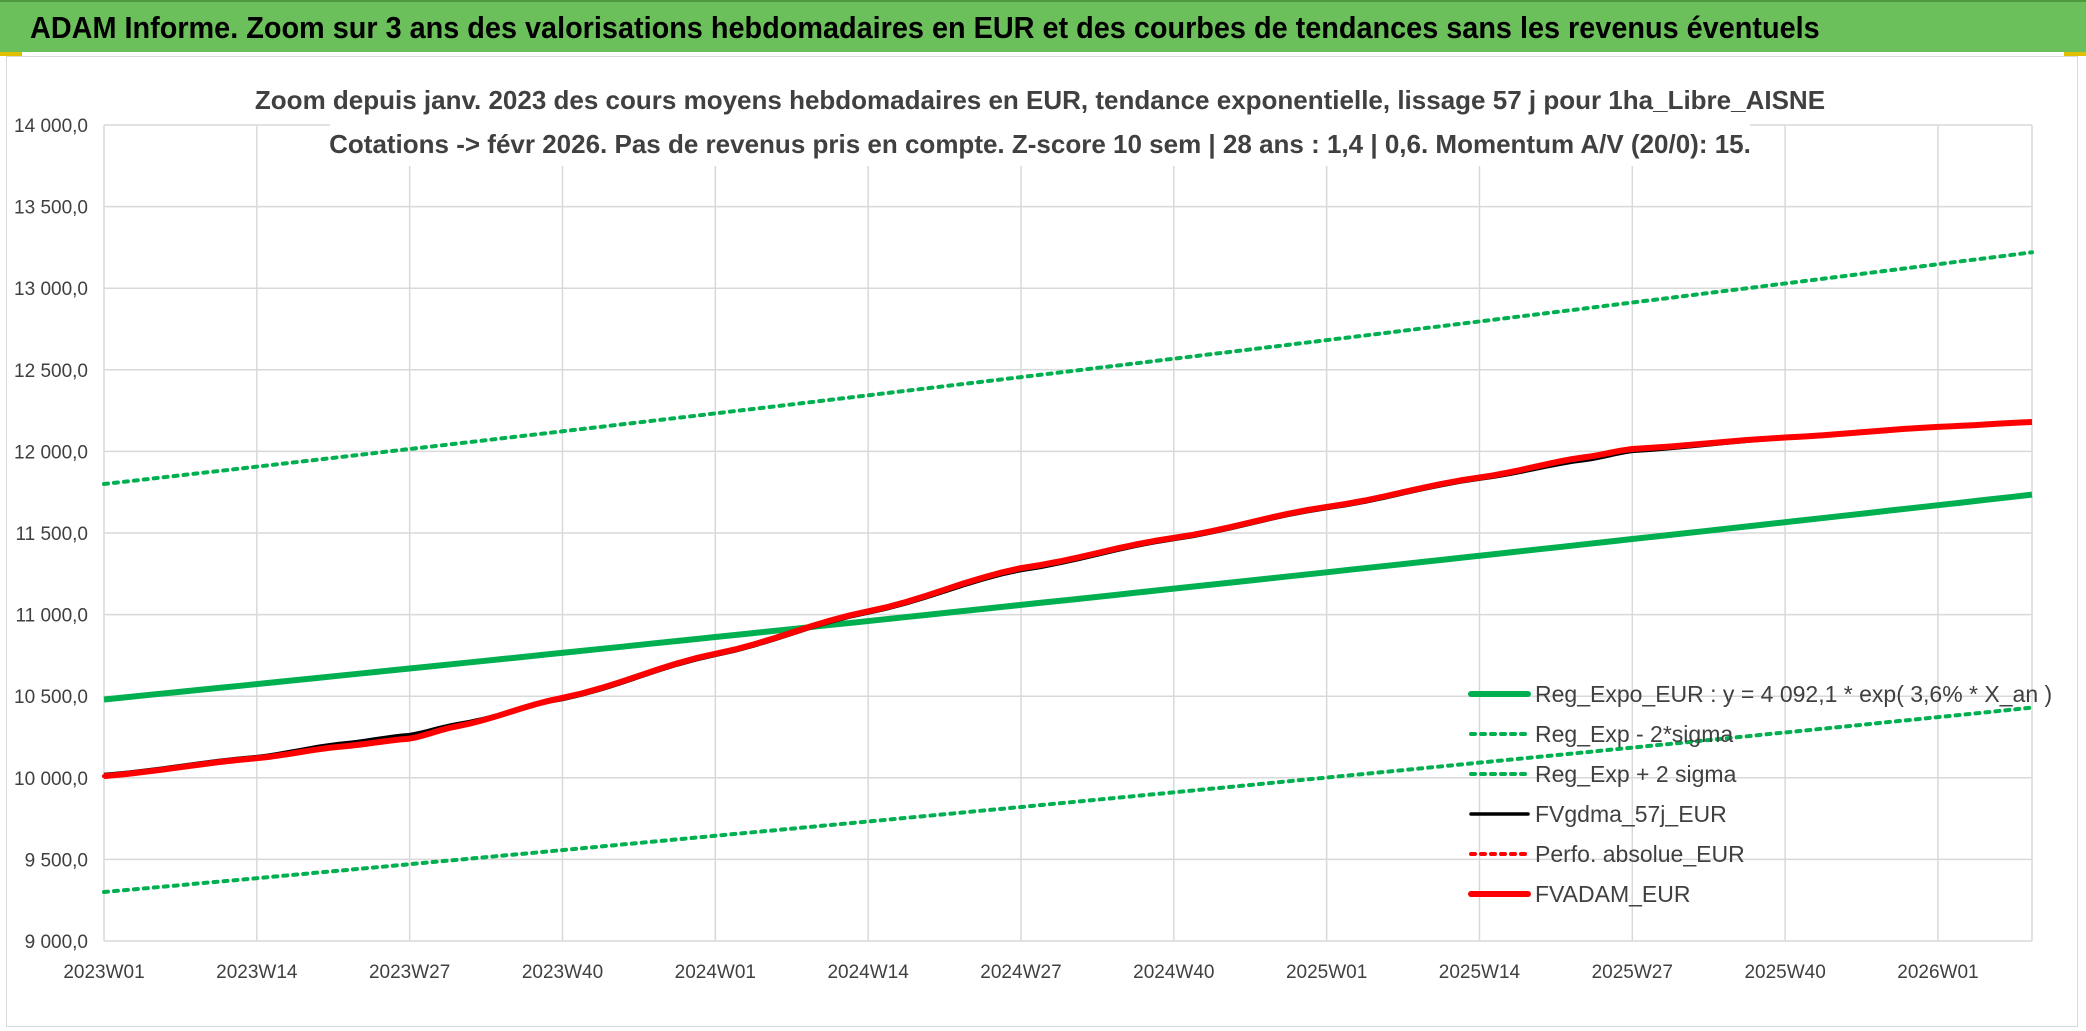 The height and width of the screenshot is (1031, 2086). I want to click on y-tick-label: 11 000,0, so click(51, 616).